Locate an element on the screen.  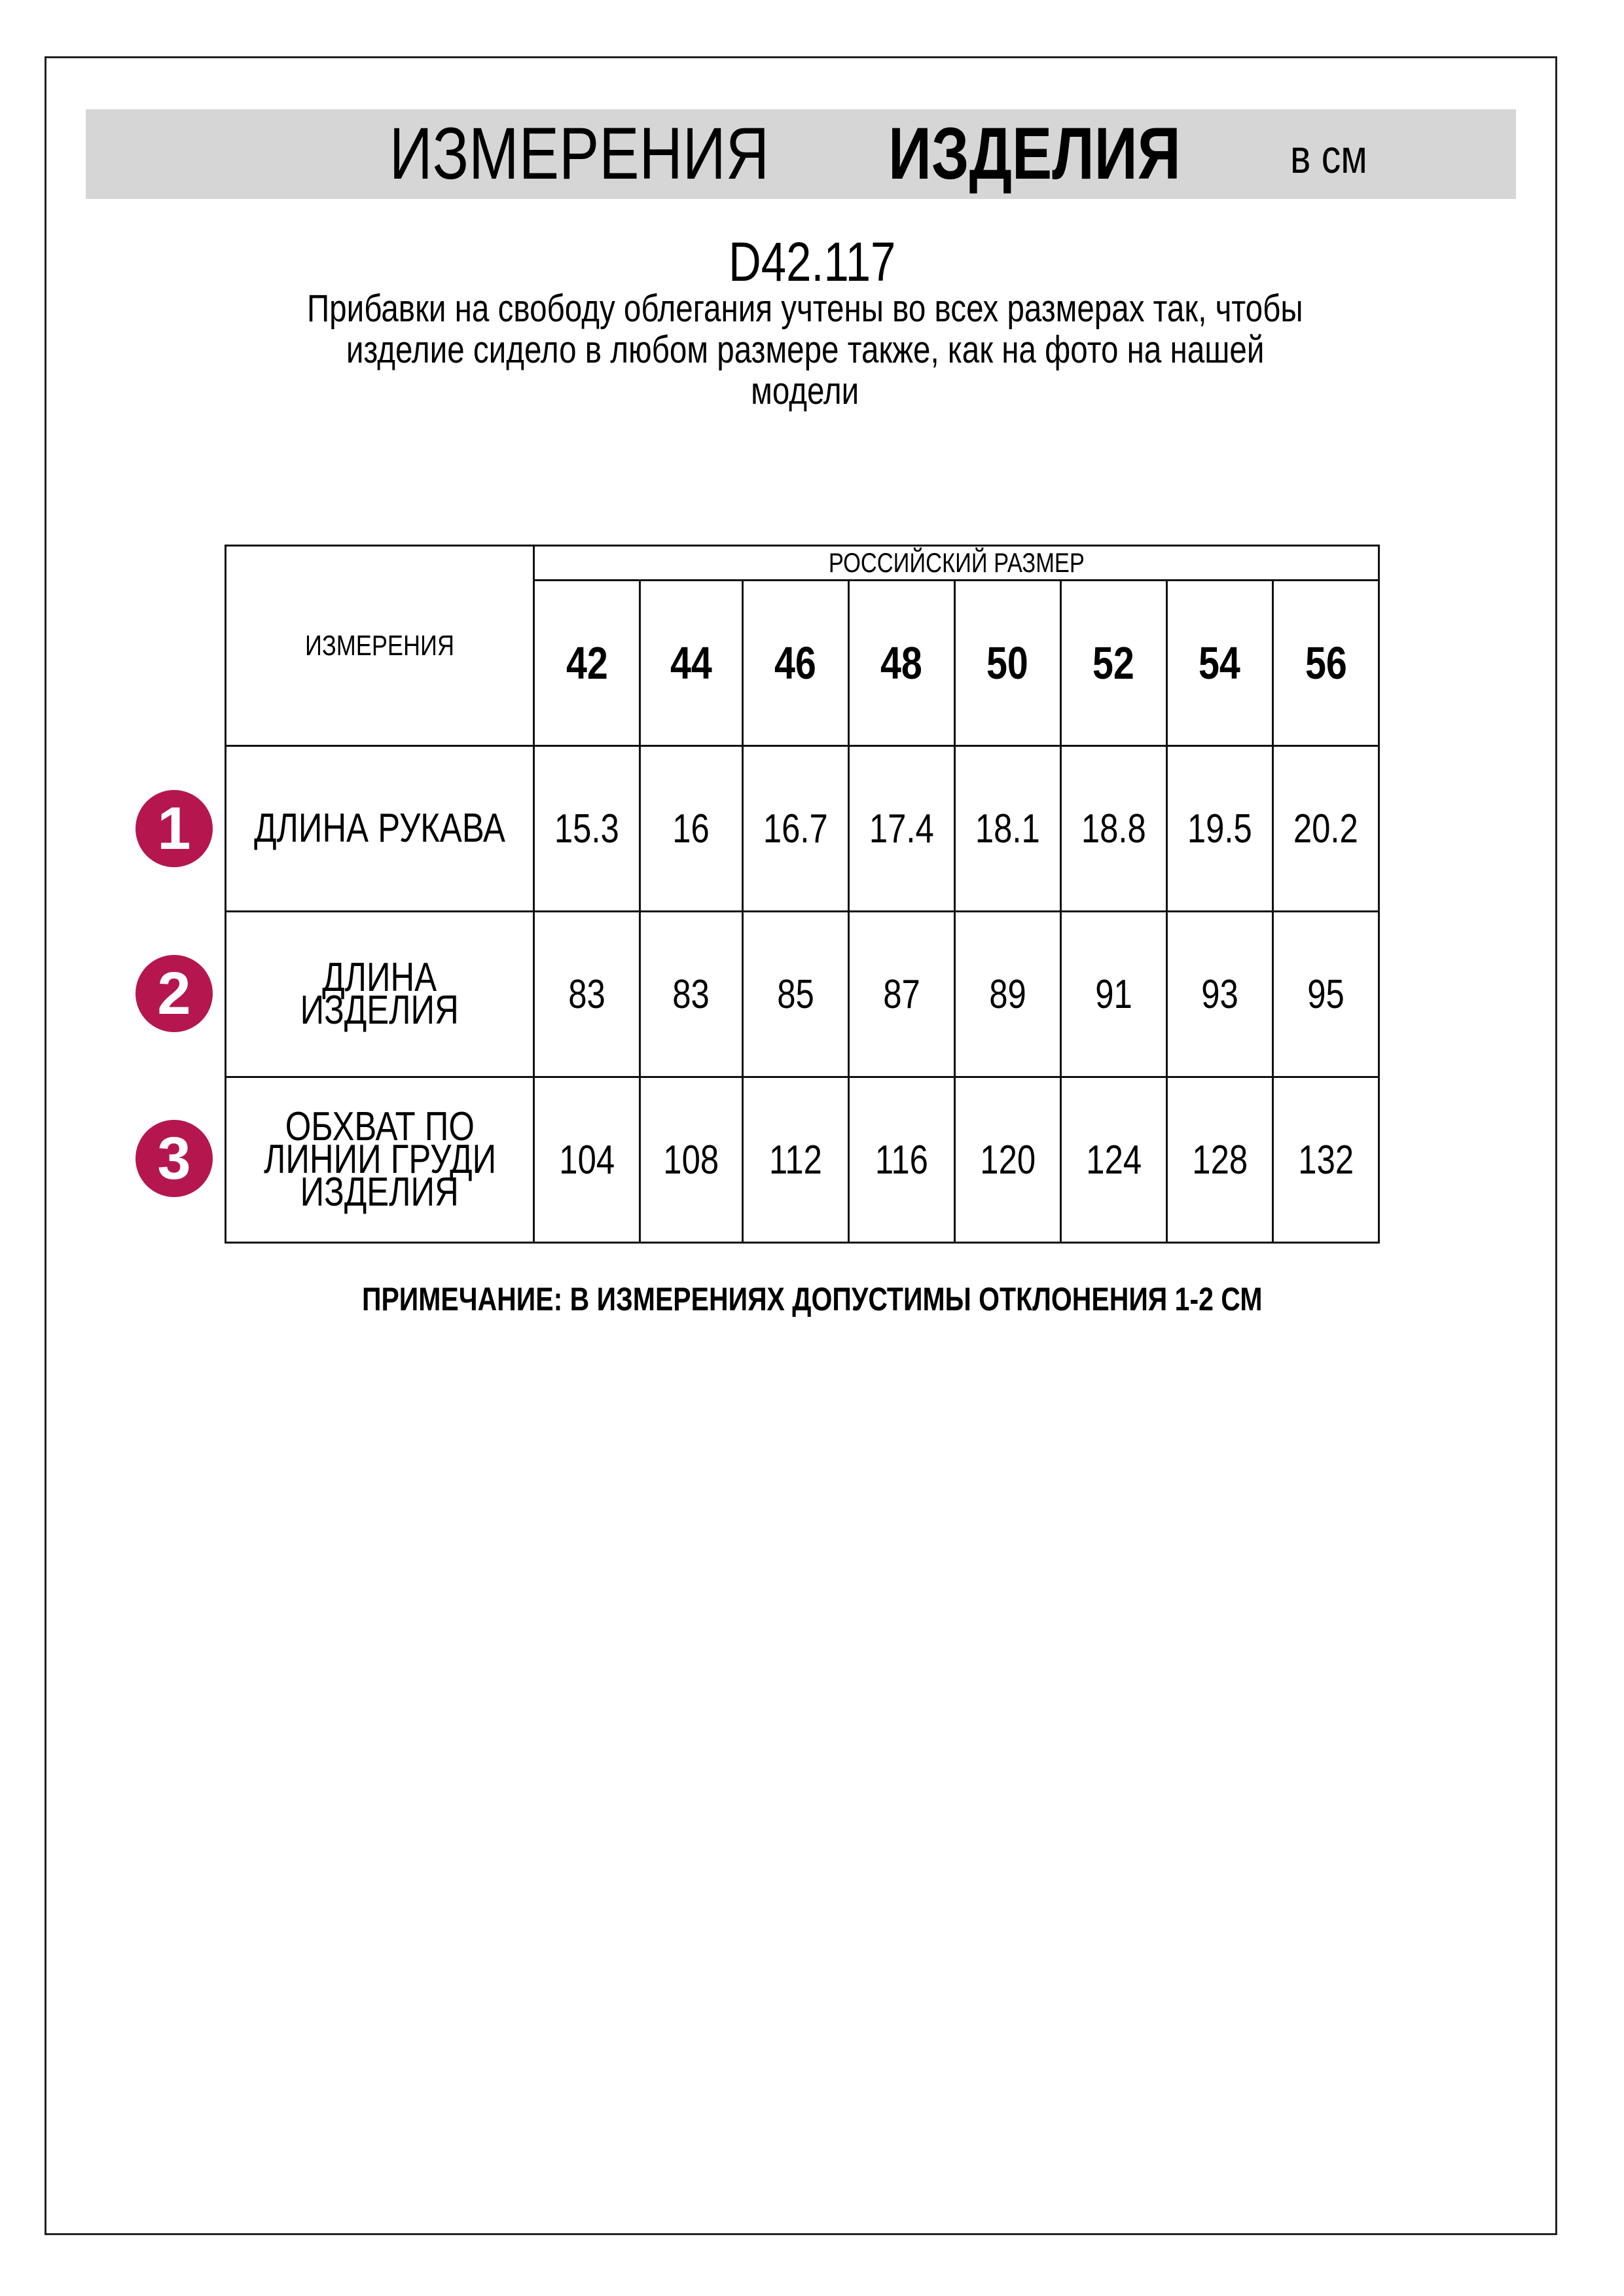
value-cell: 16.7 is located at coordinates (795, 828).